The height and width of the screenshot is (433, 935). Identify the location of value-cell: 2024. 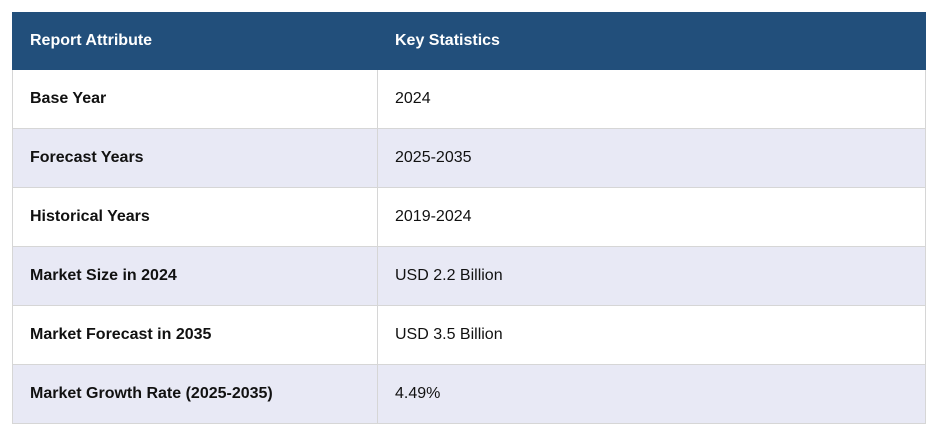
(651, 99).